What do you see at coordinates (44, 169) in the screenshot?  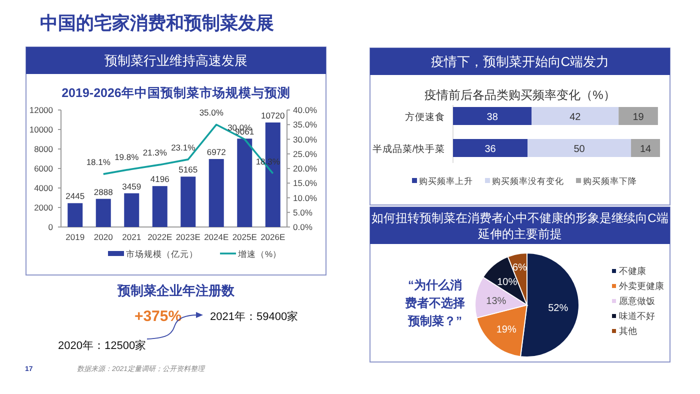 I see `y-tick-label: 6000` at bounding box center [44, 169].